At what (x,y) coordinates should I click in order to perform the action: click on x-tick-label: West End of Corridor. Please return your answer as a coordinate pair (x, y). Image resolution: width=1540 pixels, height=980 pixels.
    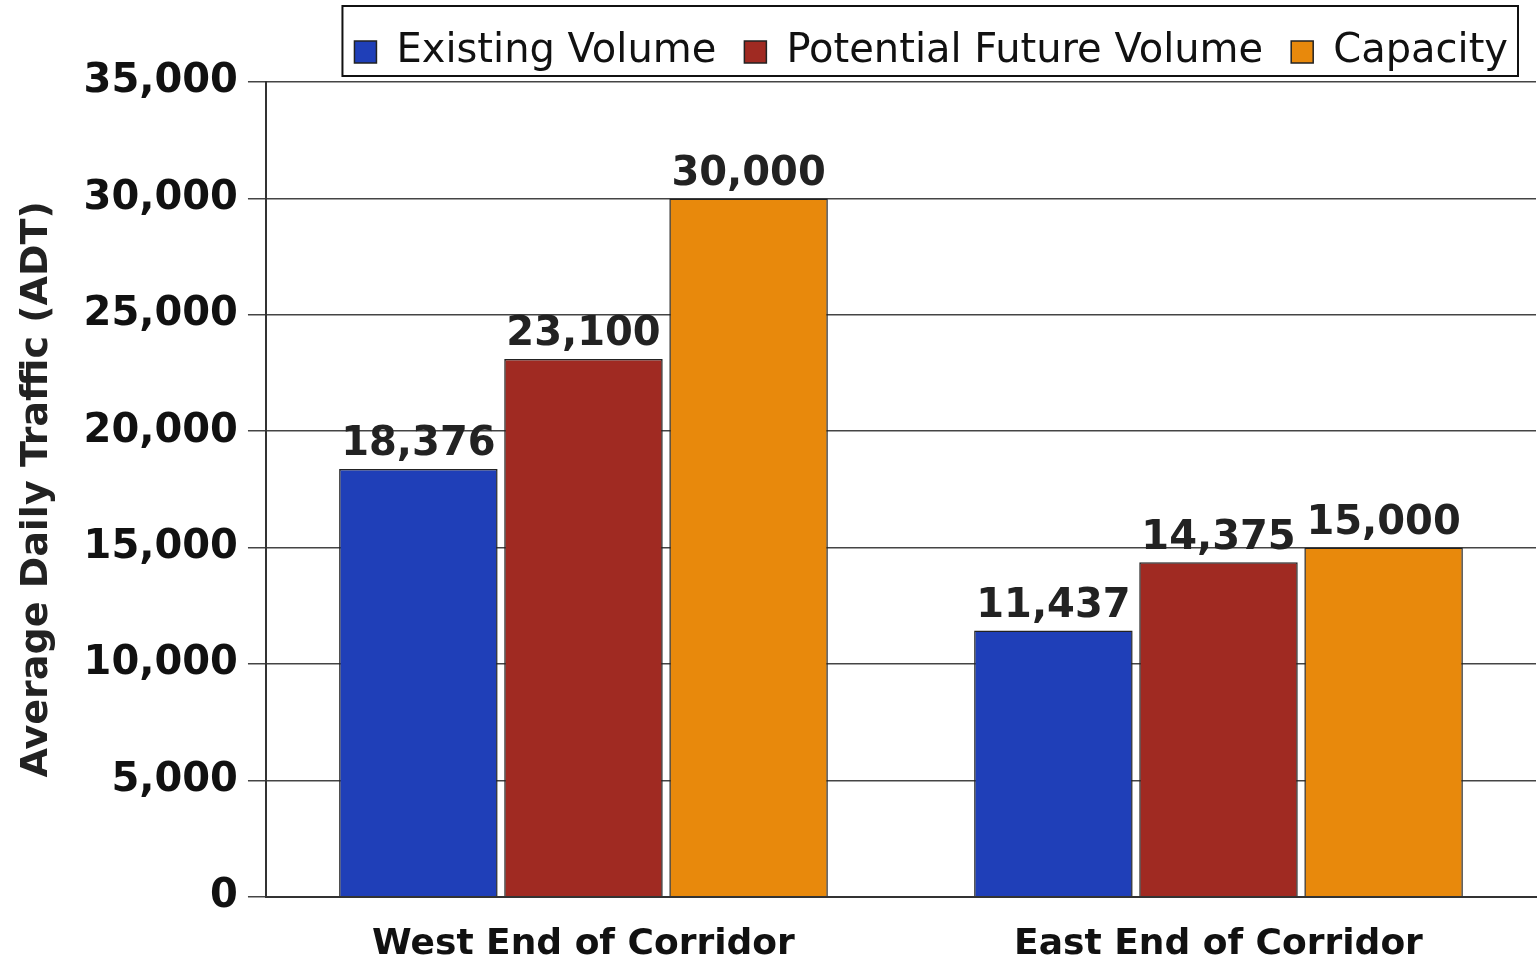
    Looking at the image, I should click on (584, 941).